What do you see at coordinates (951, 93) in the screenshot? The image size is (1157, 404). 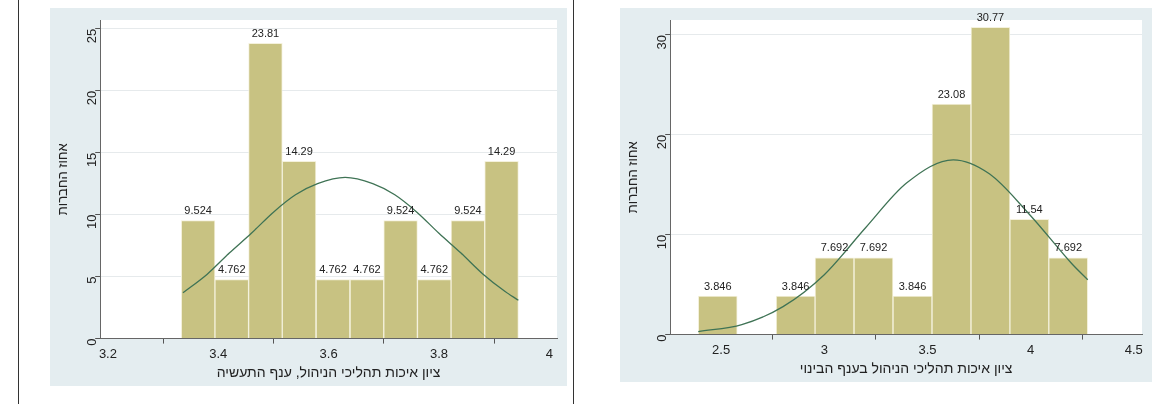 I see `data-label: 23.08` at bounding box center [951, 93].